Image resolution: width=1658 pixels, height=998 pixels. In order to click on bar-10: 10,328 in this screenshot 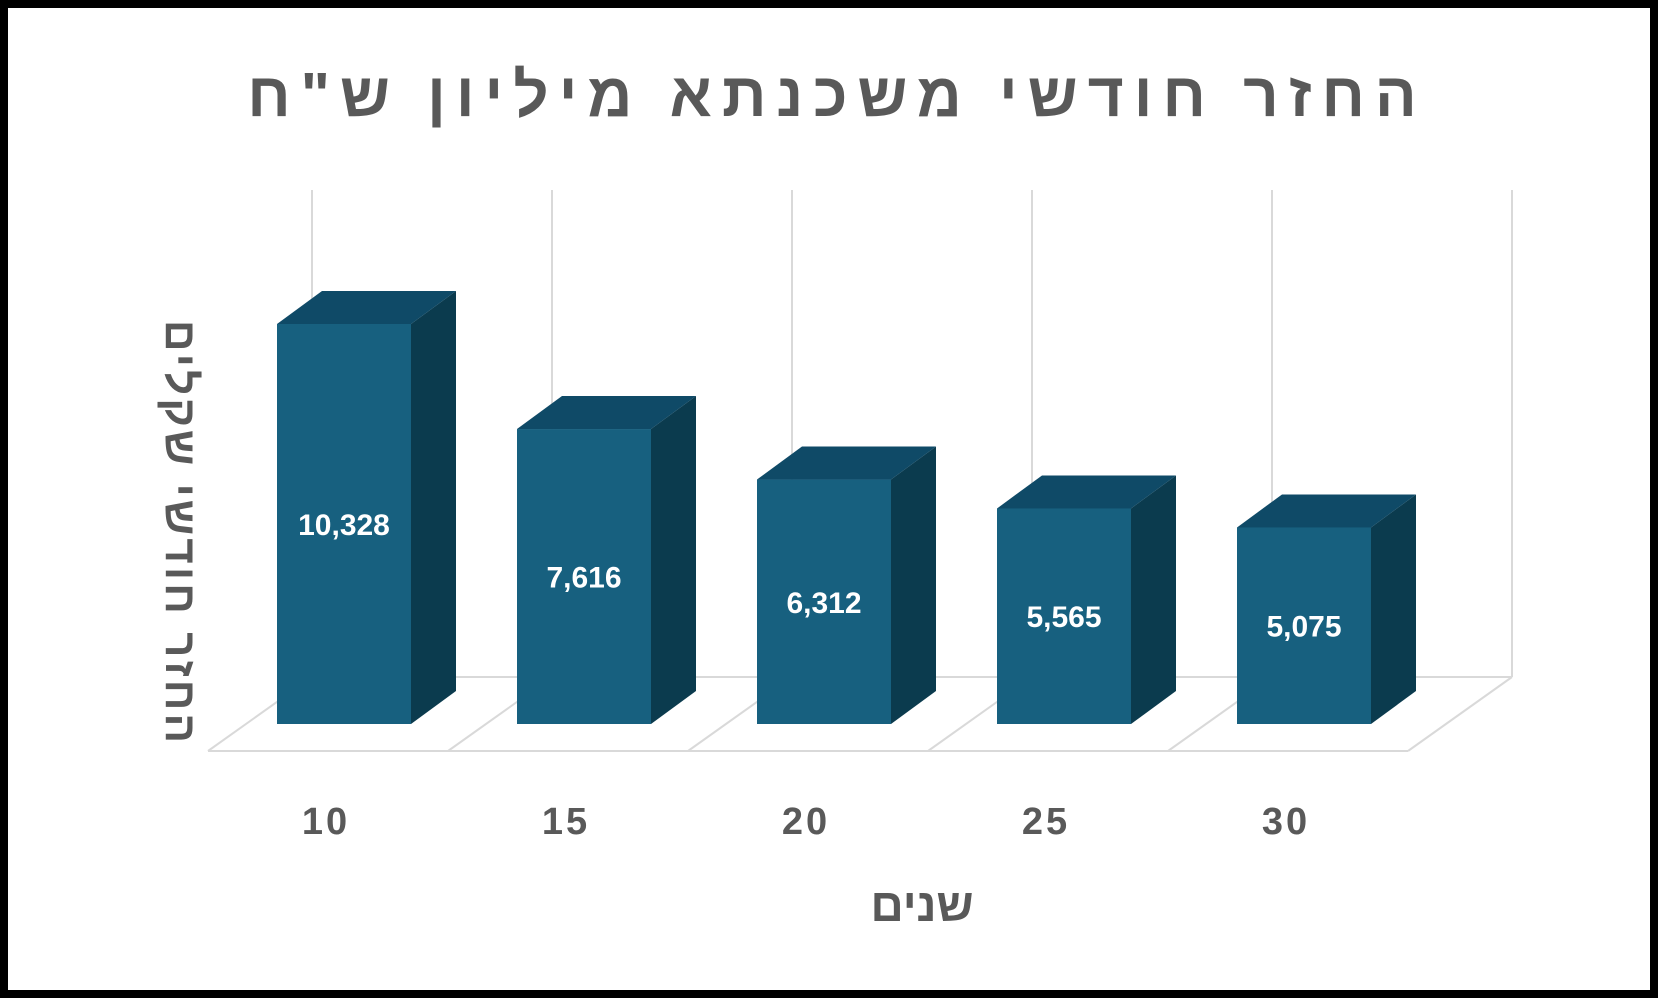, I will do `click(366, 507)`.